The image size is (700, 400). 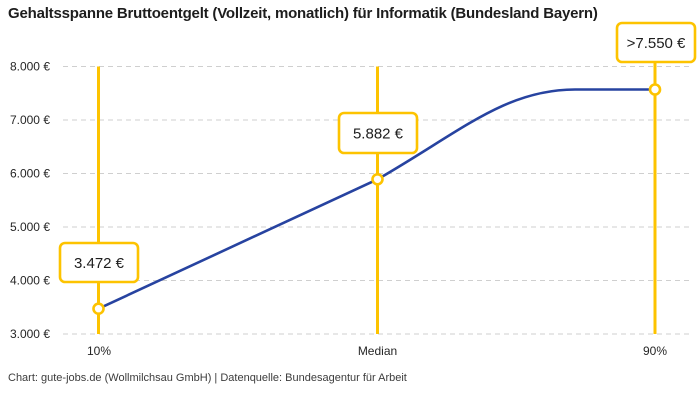 I want to click on y-tick-label: 6.000 €, so click(x=30, y=174).